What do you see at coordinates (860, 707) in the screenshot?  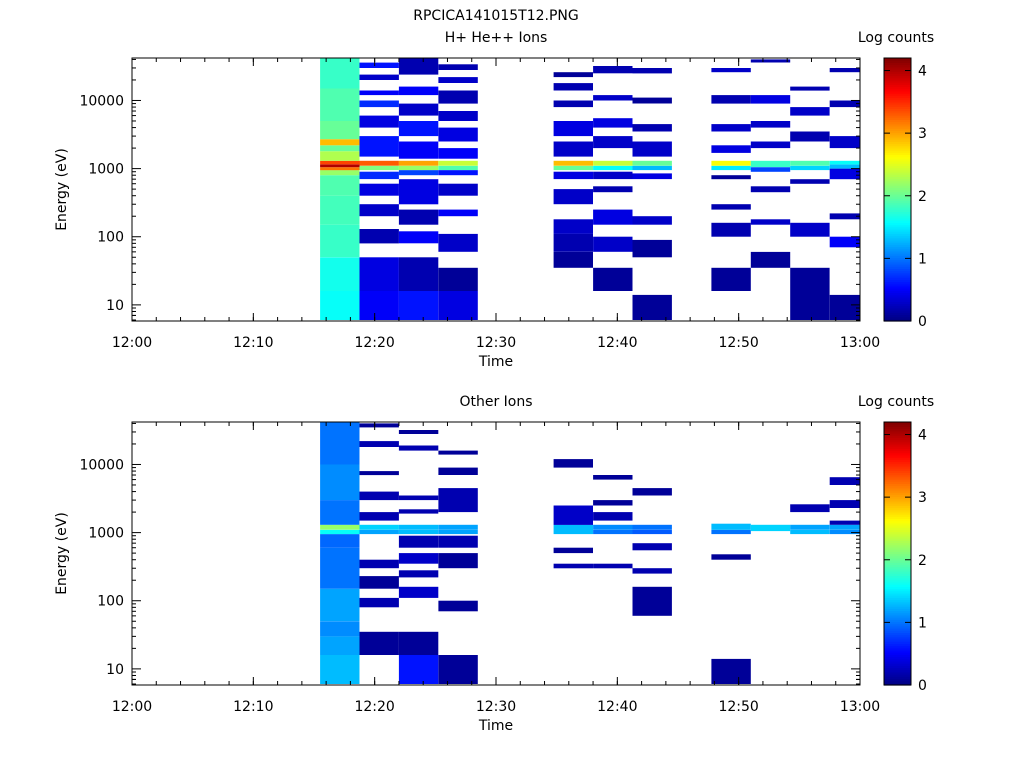 I see `x-tick-label: 13:00` at bounding box center [860, 707].